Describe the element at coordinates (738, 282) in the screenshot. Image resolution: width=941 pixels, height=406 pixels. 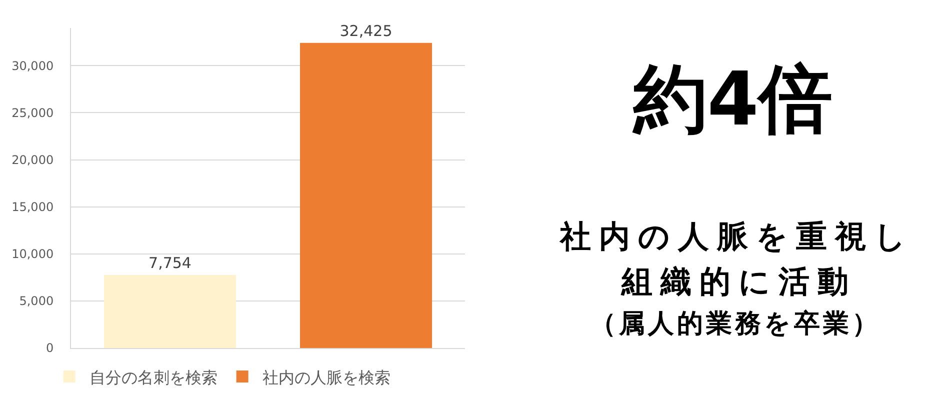
I see `text: 組織的に活動` at that location.